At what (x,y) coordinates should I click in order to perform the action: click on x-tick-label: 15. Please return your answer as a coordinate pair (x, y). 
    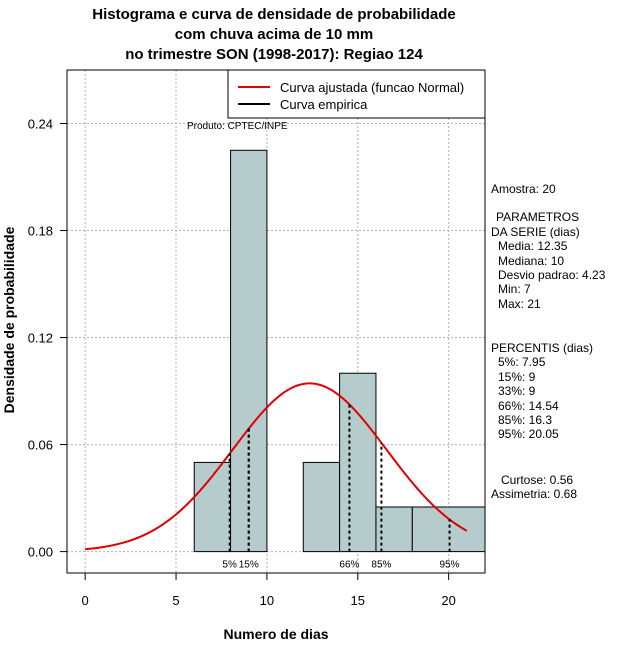
    Looking at the image, I should click on (358, 600).